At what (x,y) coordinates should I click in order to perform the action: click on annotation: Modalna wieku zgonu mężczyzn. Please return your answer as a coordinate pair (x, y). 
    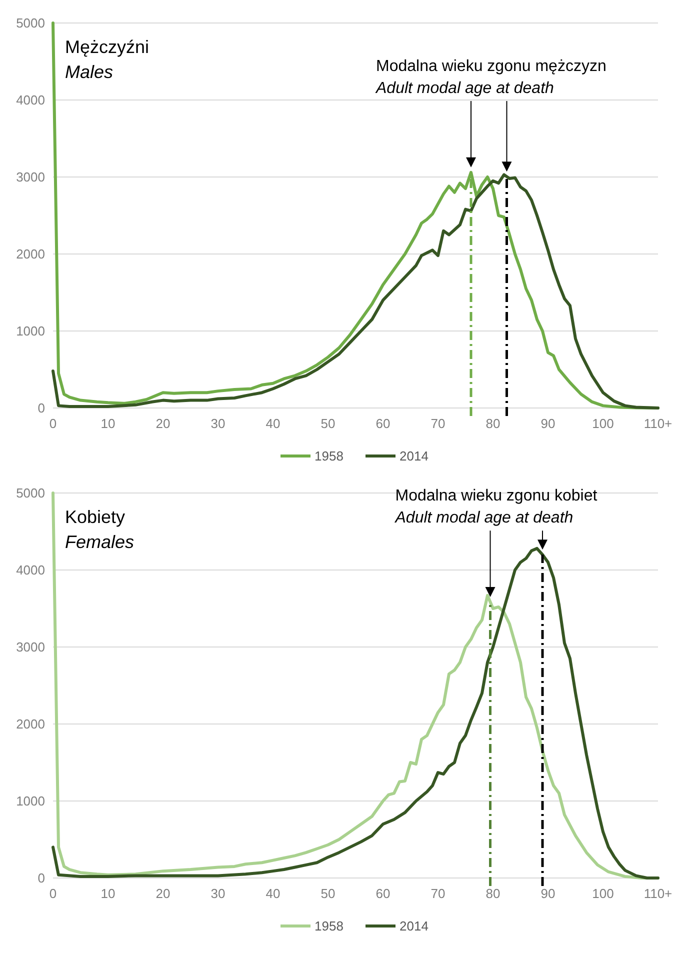
    Looking at the image, I should click on (491, 66).